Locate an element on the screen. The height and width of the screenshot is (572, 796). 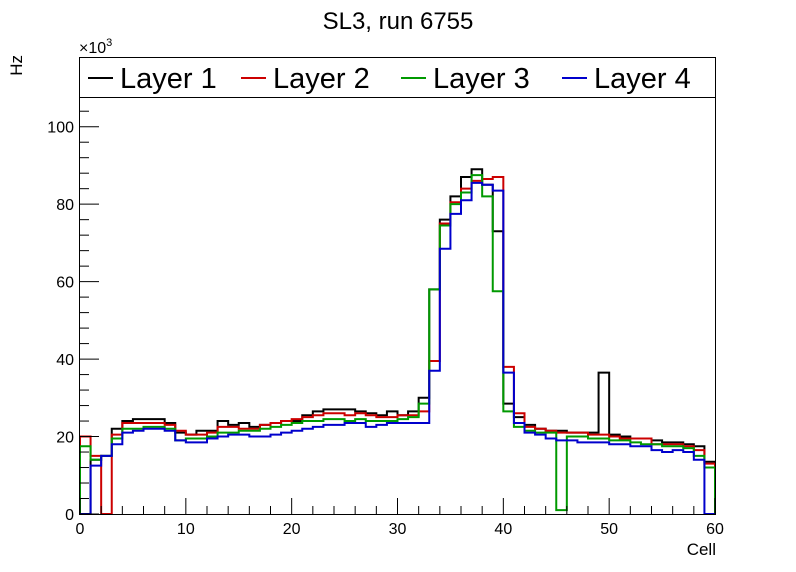
legend-items: Layer 1 Layer 2 Layer 3 Layer 4 is located at coordinates (389, 79).